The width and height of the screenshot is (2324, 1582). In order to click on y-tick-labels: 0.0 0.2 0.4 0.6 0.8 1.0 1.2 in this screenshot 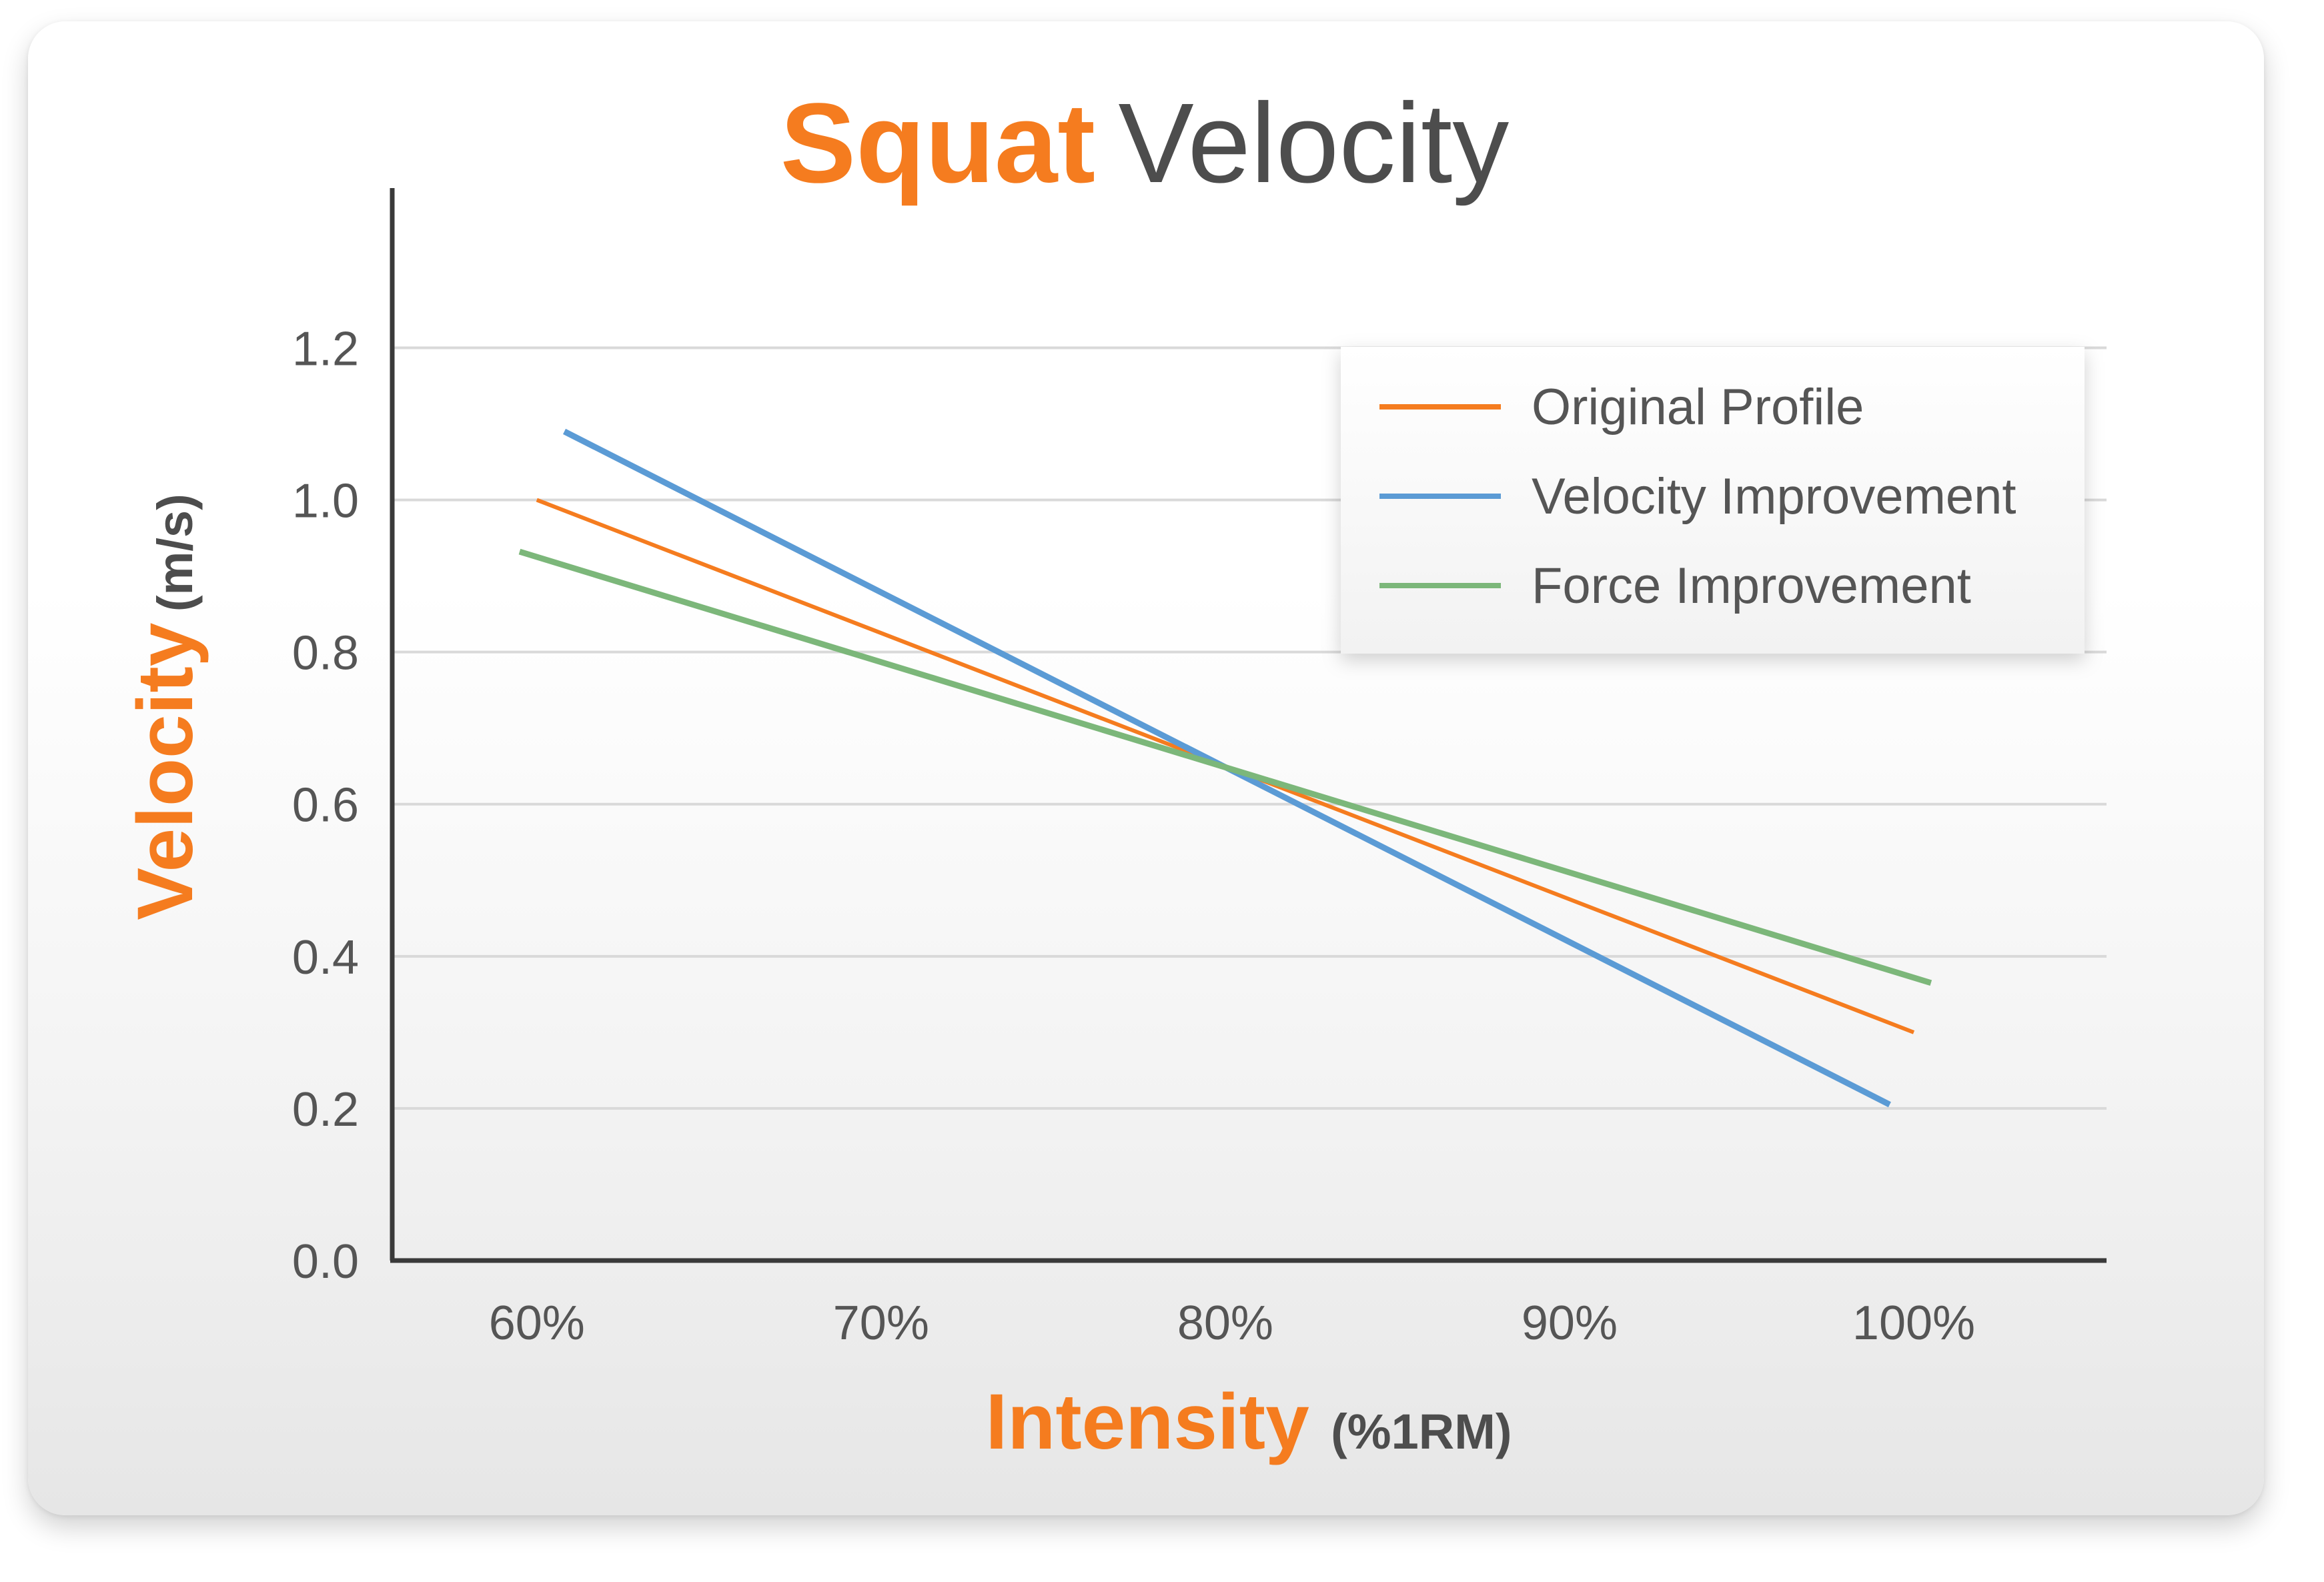, I will do `click(325, 805)`.